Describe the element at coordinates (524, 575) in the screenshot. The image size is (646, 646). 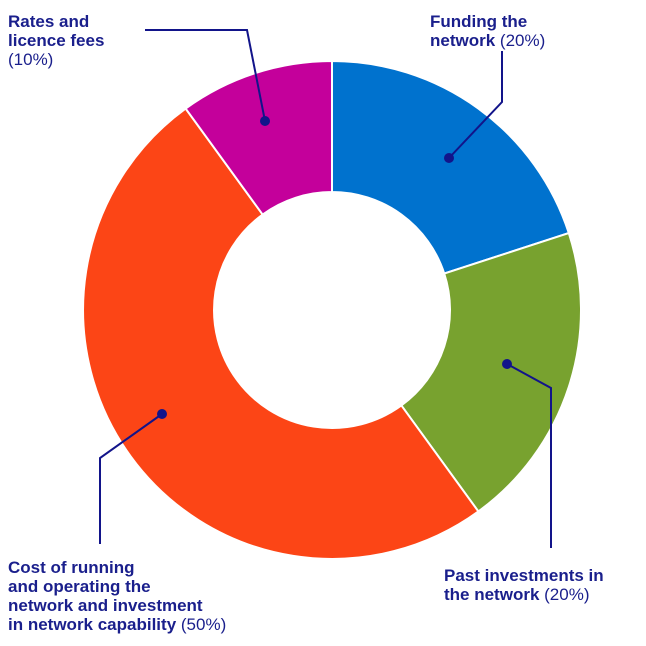
I see `label-past-line1: Past investments in` at that location.